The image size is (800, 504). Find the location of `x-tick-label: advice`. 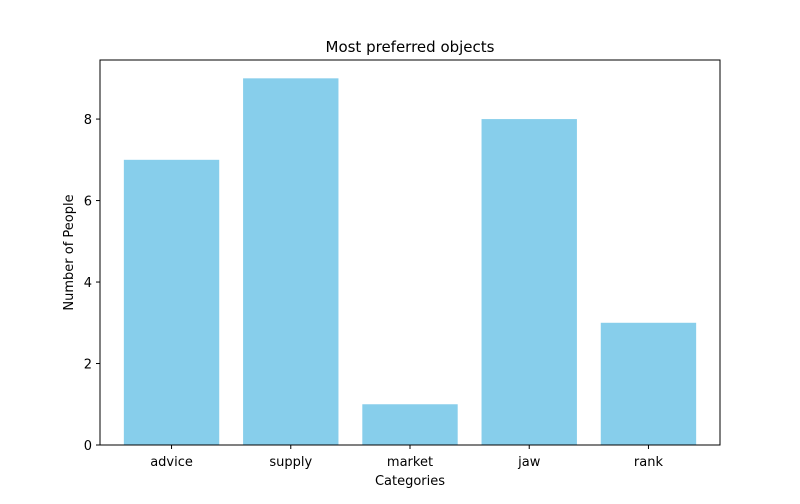

x-tick-label: advice is located at coordinates (171, 462).